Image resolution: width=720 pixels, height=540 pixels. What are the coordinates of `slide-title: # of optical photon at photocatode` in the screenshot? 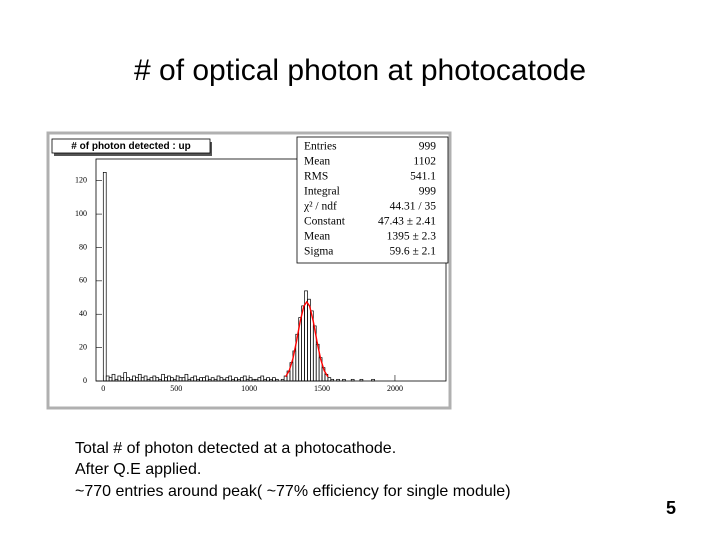 It's located at (360, 70).